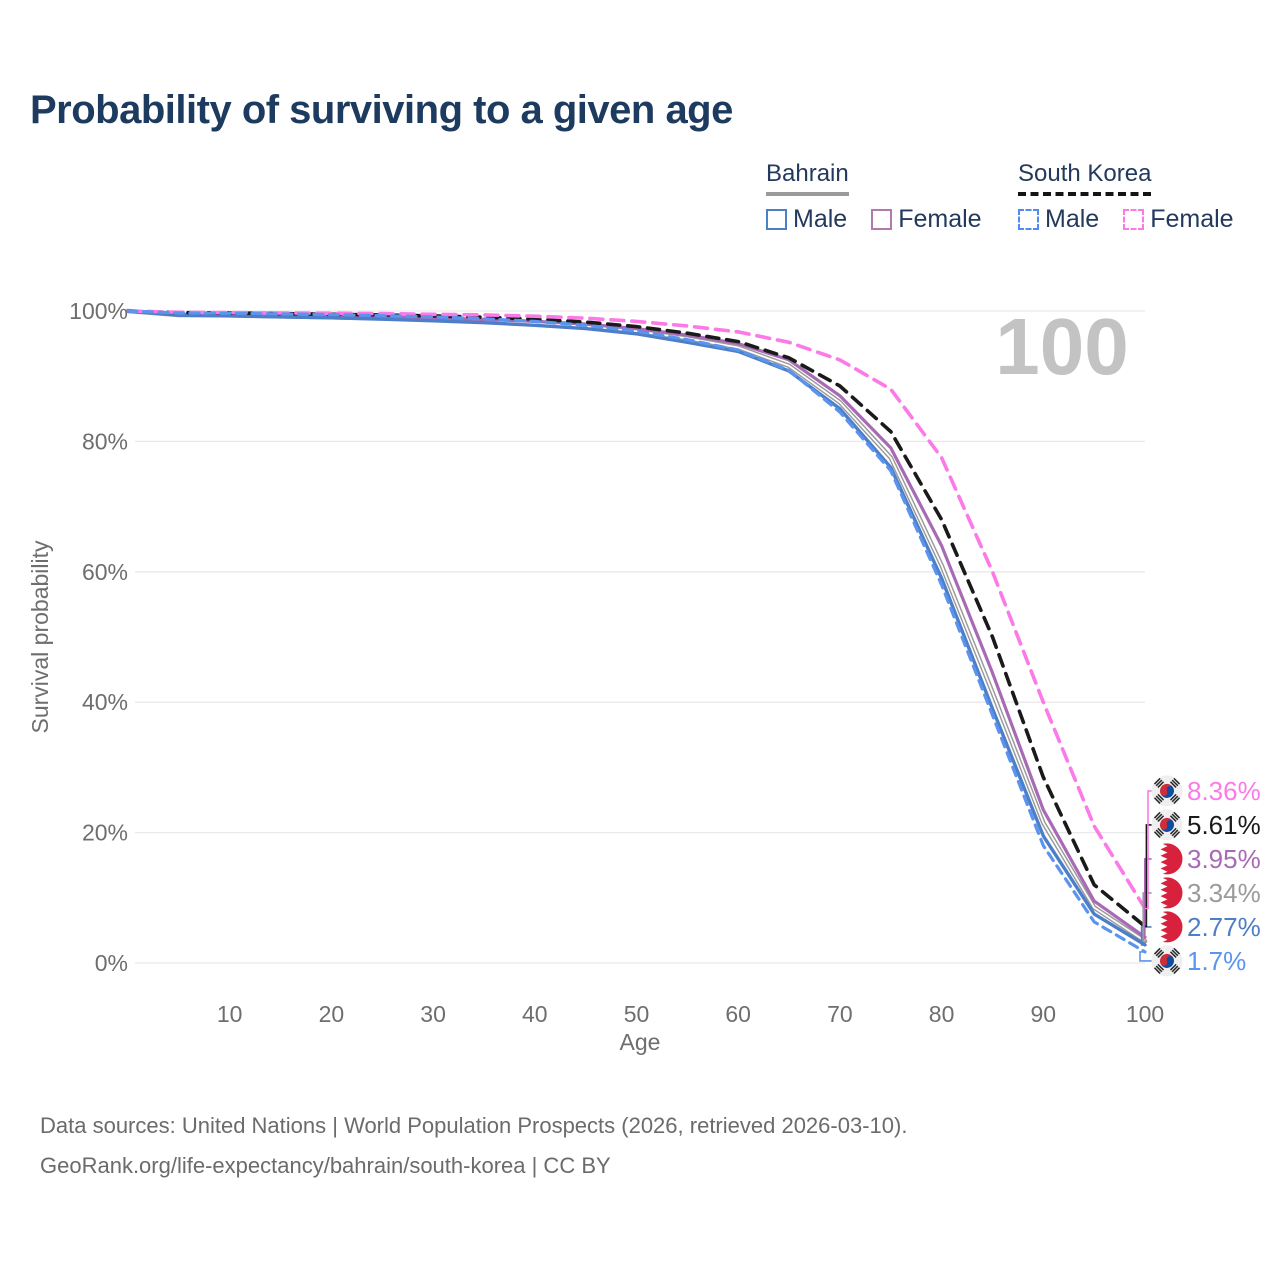  I want to click on end-annotations: 1.7% 2.77% 3.34% 3.95% 5.61% 8.36%, so click(1200, 876).